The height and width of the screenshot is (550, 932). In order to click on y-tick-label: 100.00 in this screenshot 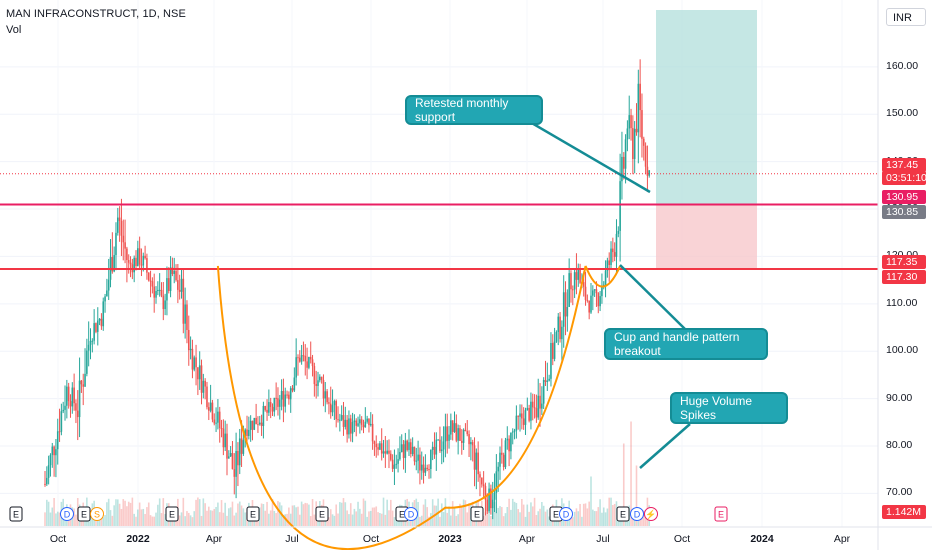, I will do `click(902, 350)`.